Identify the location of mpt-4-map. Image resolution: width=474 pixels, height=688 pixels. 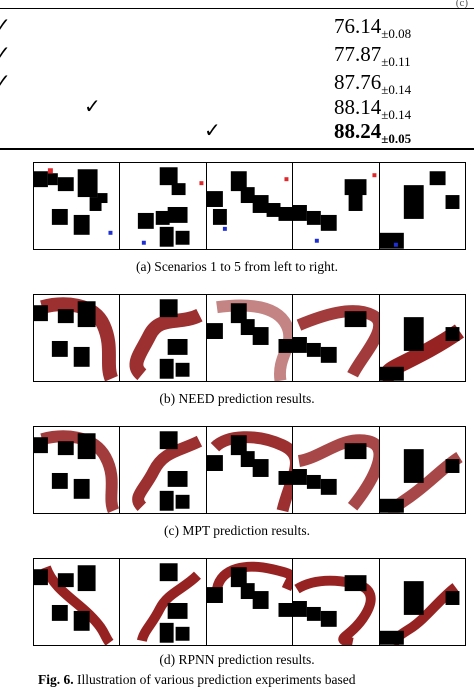
(336, 472).